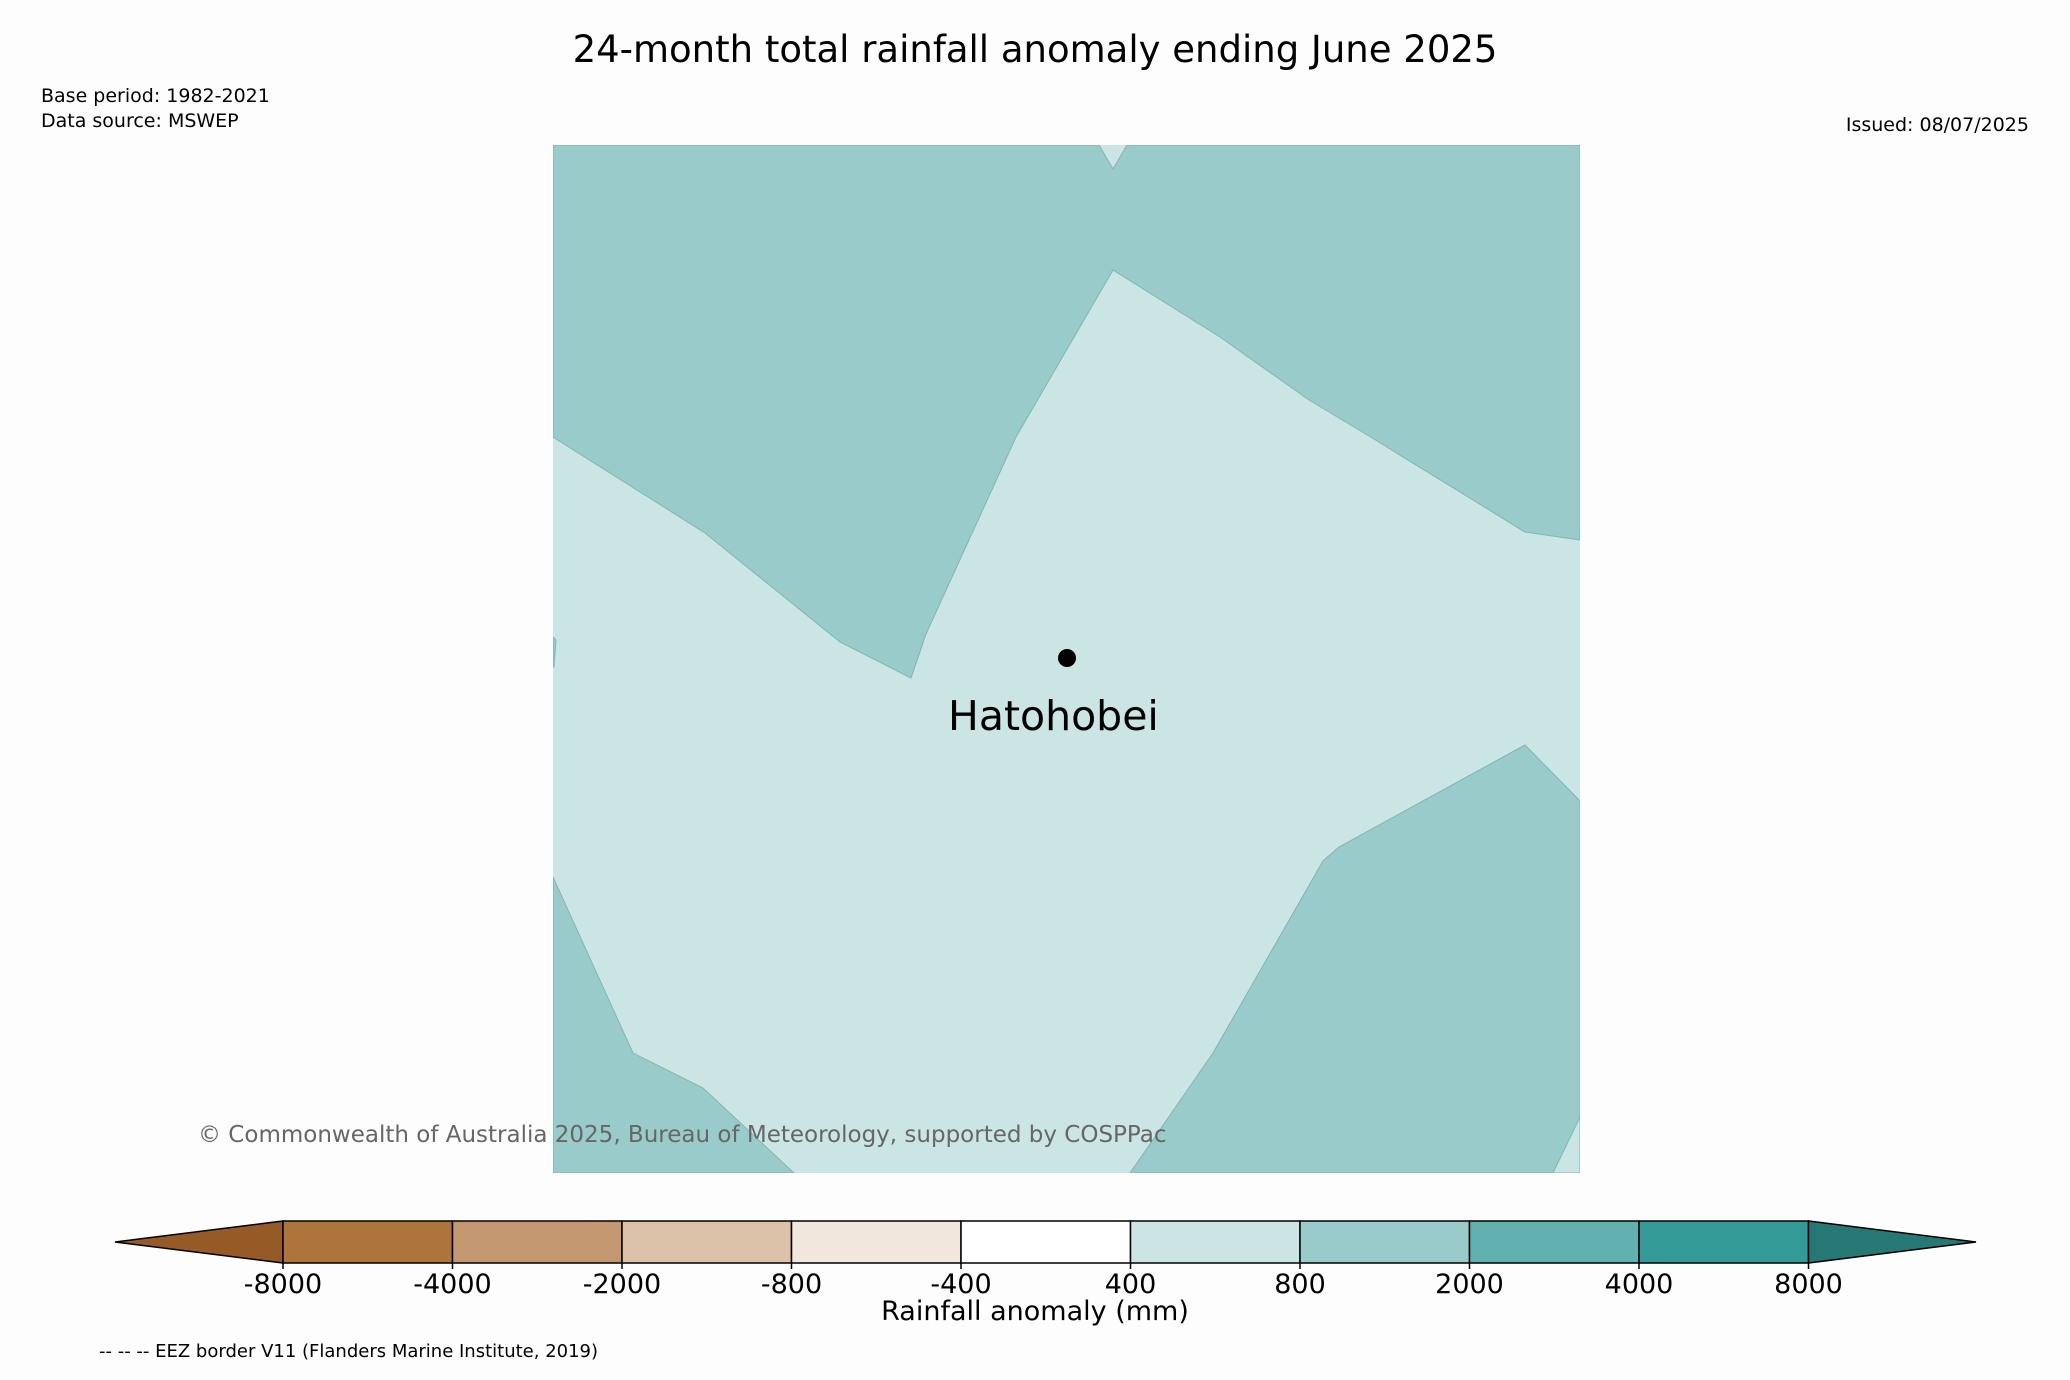  What do you see at coordinates (1808, 1282) in the screenshot?
I see `colorbar-tick-label: 8000` at bounding box center [1808, 1282].